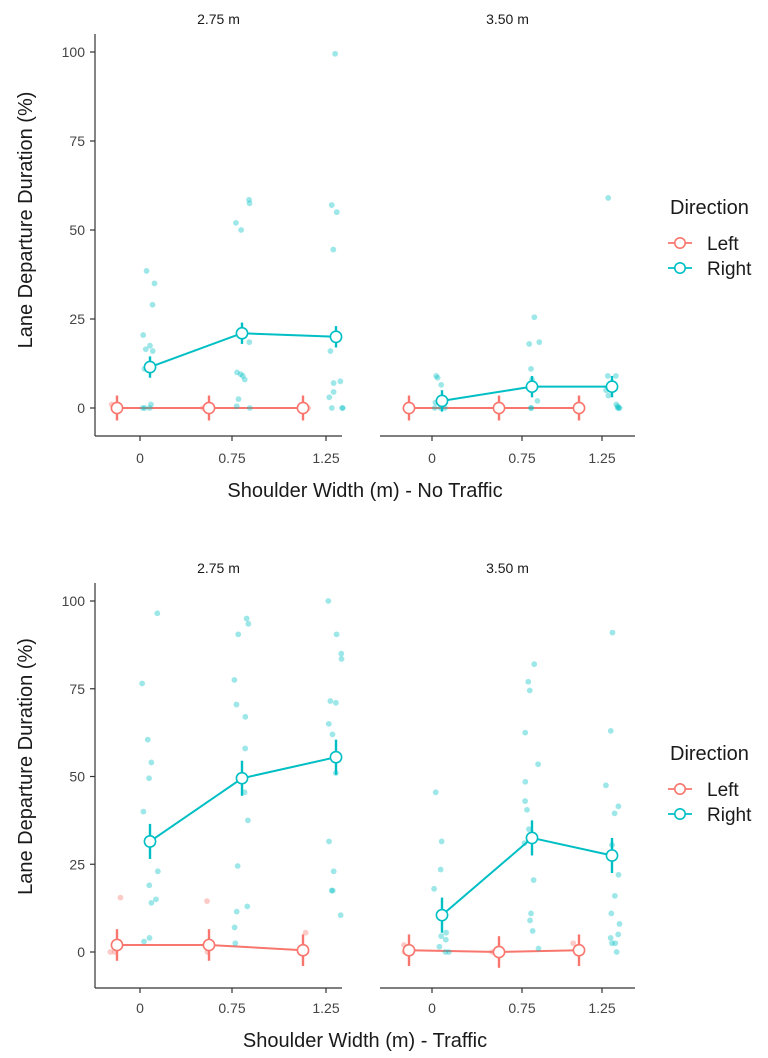 This screenshot has height=1058, width=768. What do you see at coordinates (77, 230) in the screenshot?
I see `y-tick-label: 50` at bounding box center [77, 230].